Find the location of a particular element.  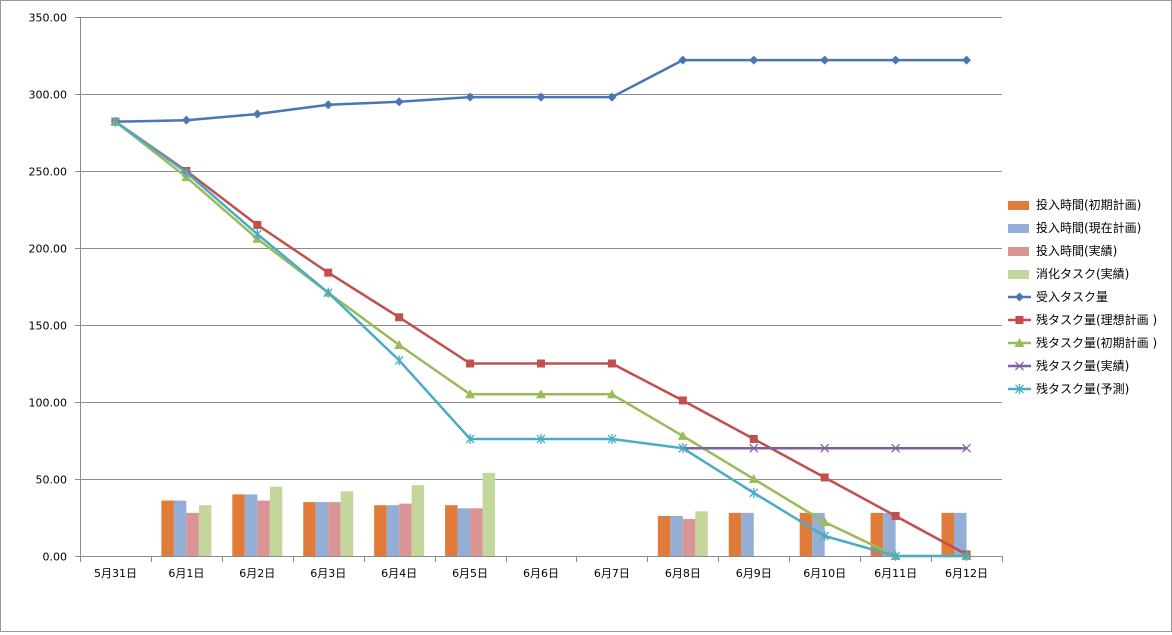

y-tick-label: 150.00 is located at coordinates (48, 326).